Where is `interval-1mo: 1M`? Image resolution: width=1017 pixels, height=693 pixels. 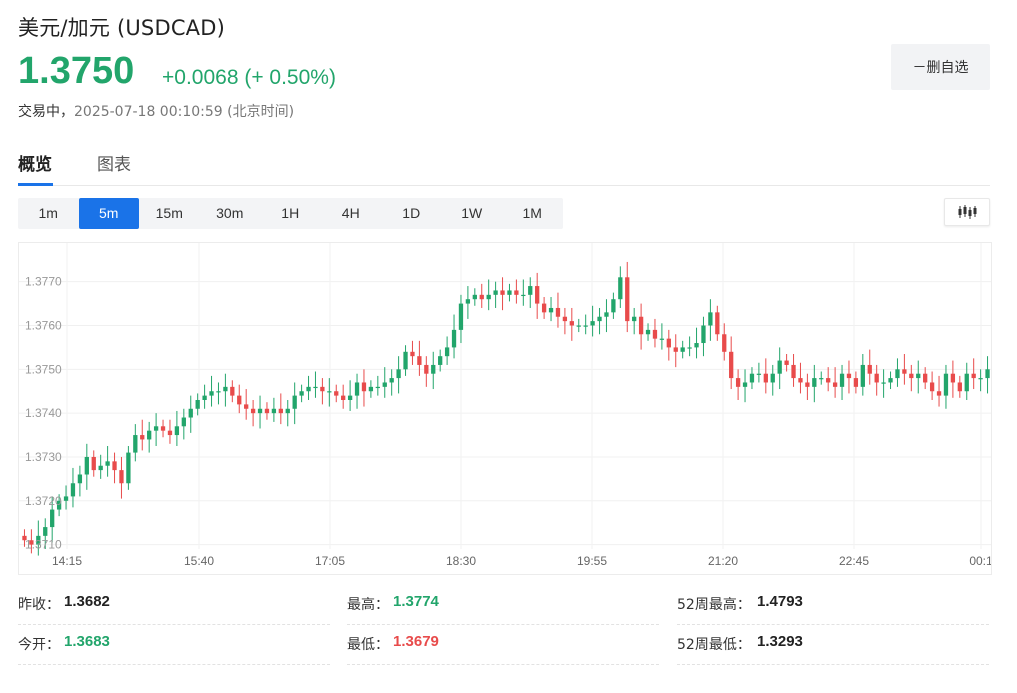 interval-1mo: 1M is located at coordinates (532, 213).